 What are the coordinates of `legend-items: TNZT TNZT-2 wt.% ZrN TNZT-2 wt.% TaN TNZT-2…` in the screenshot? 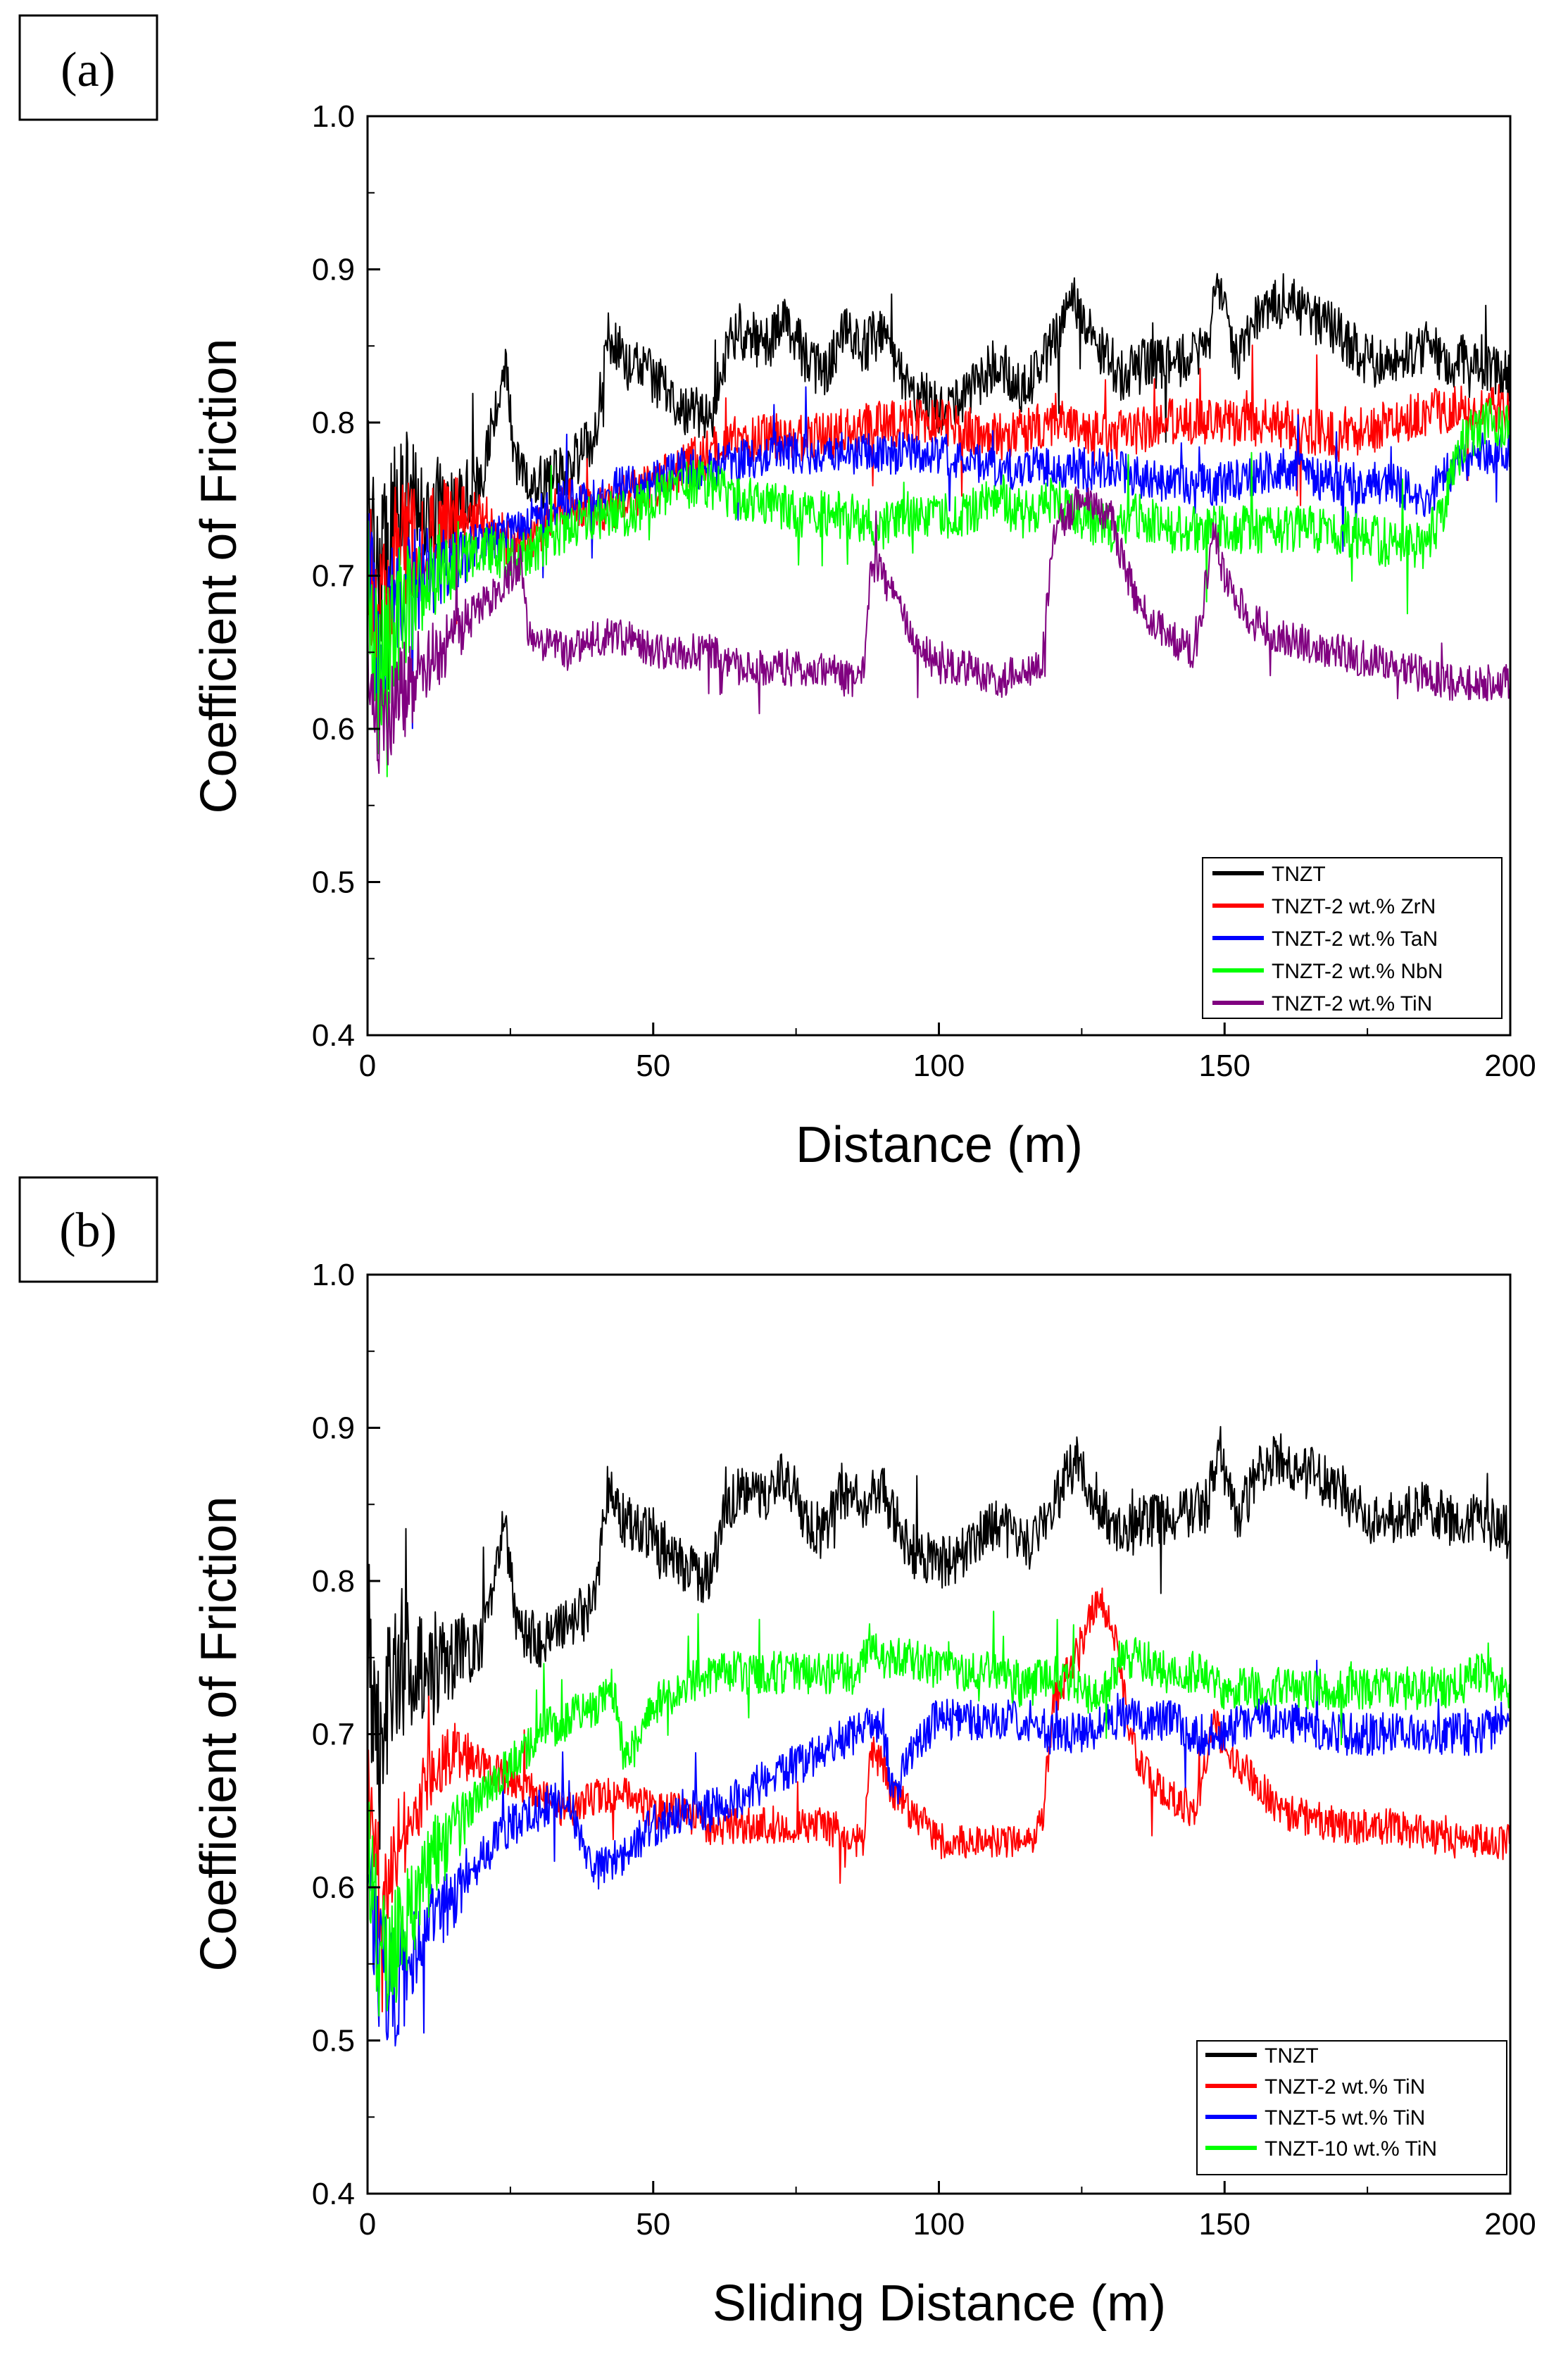 It's located at (1327, 939).